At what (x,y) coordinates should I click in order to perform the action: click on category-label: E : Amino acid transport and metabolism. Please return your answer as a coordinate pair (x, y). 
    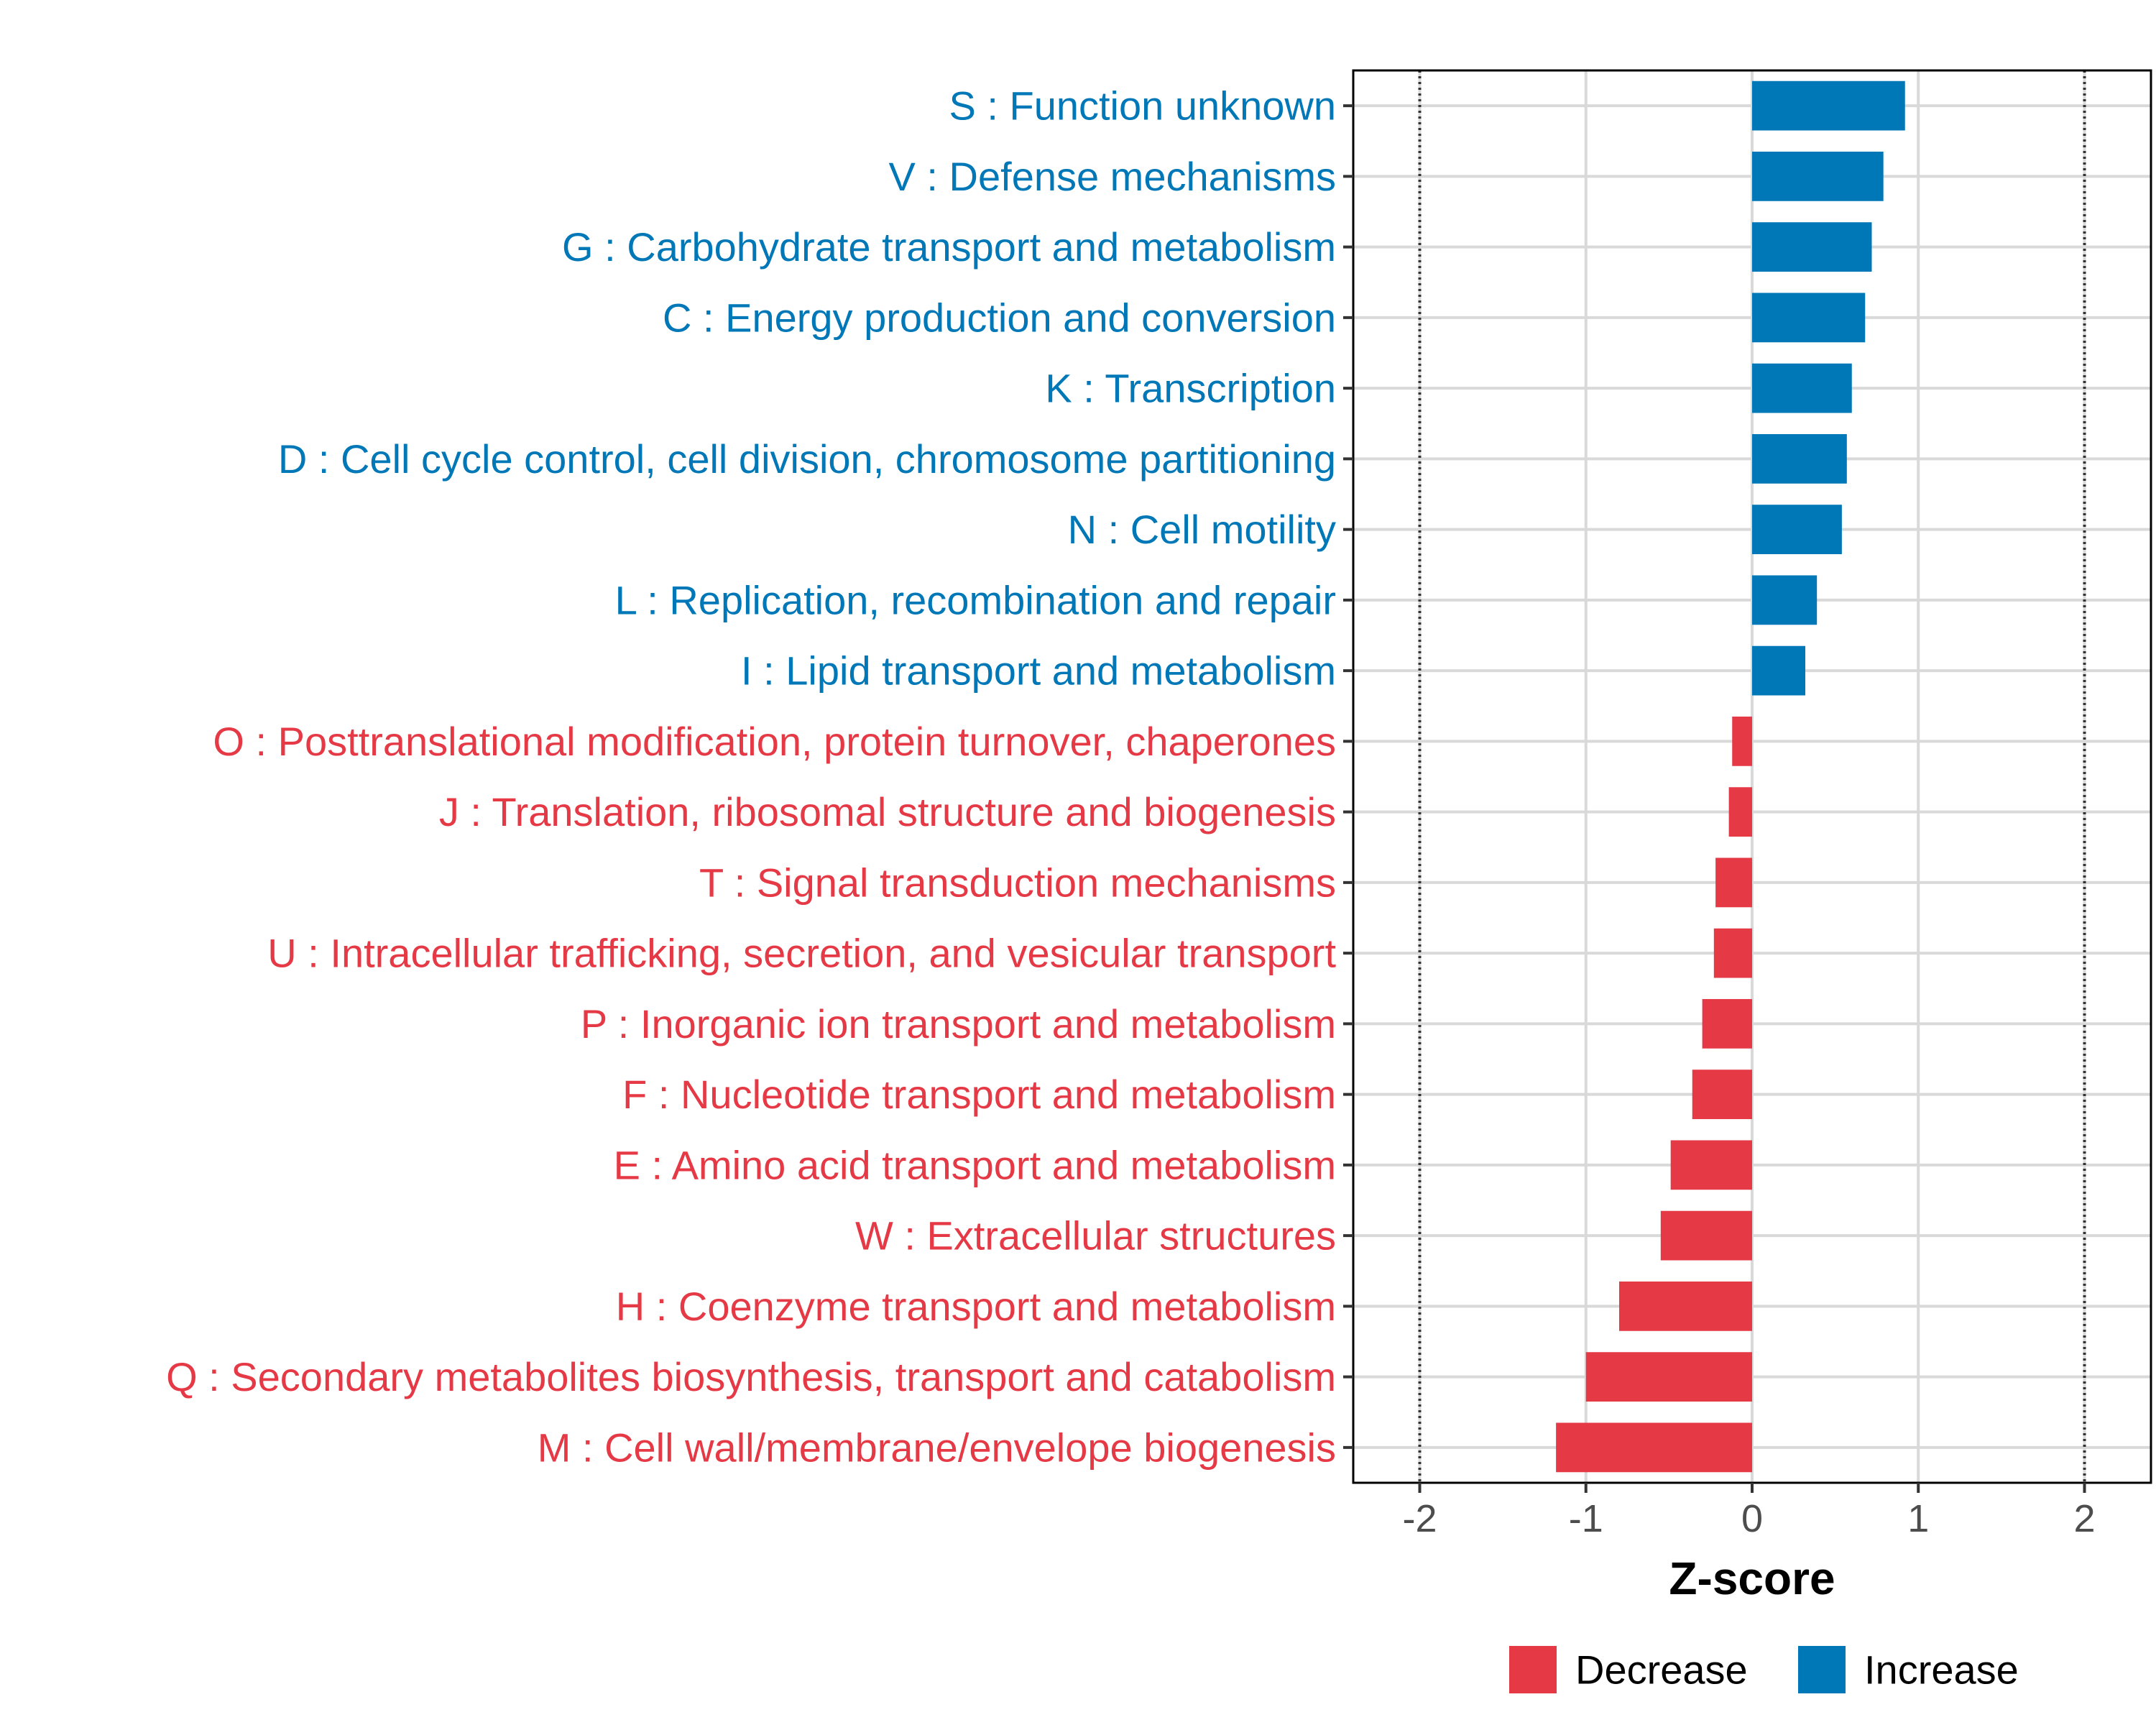
    Looking at the image, I should click on (975, 1164).